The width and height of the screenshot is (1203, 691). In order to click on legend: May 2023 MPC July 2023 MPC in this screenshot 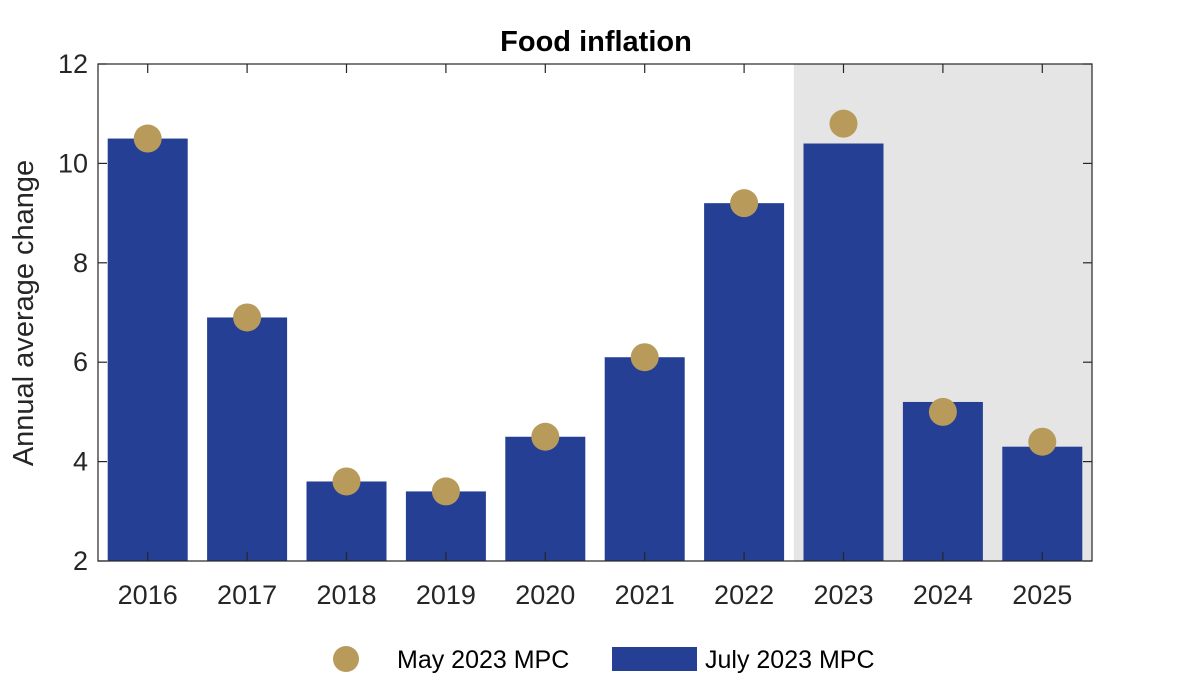, I will do `click(604, 660)`.